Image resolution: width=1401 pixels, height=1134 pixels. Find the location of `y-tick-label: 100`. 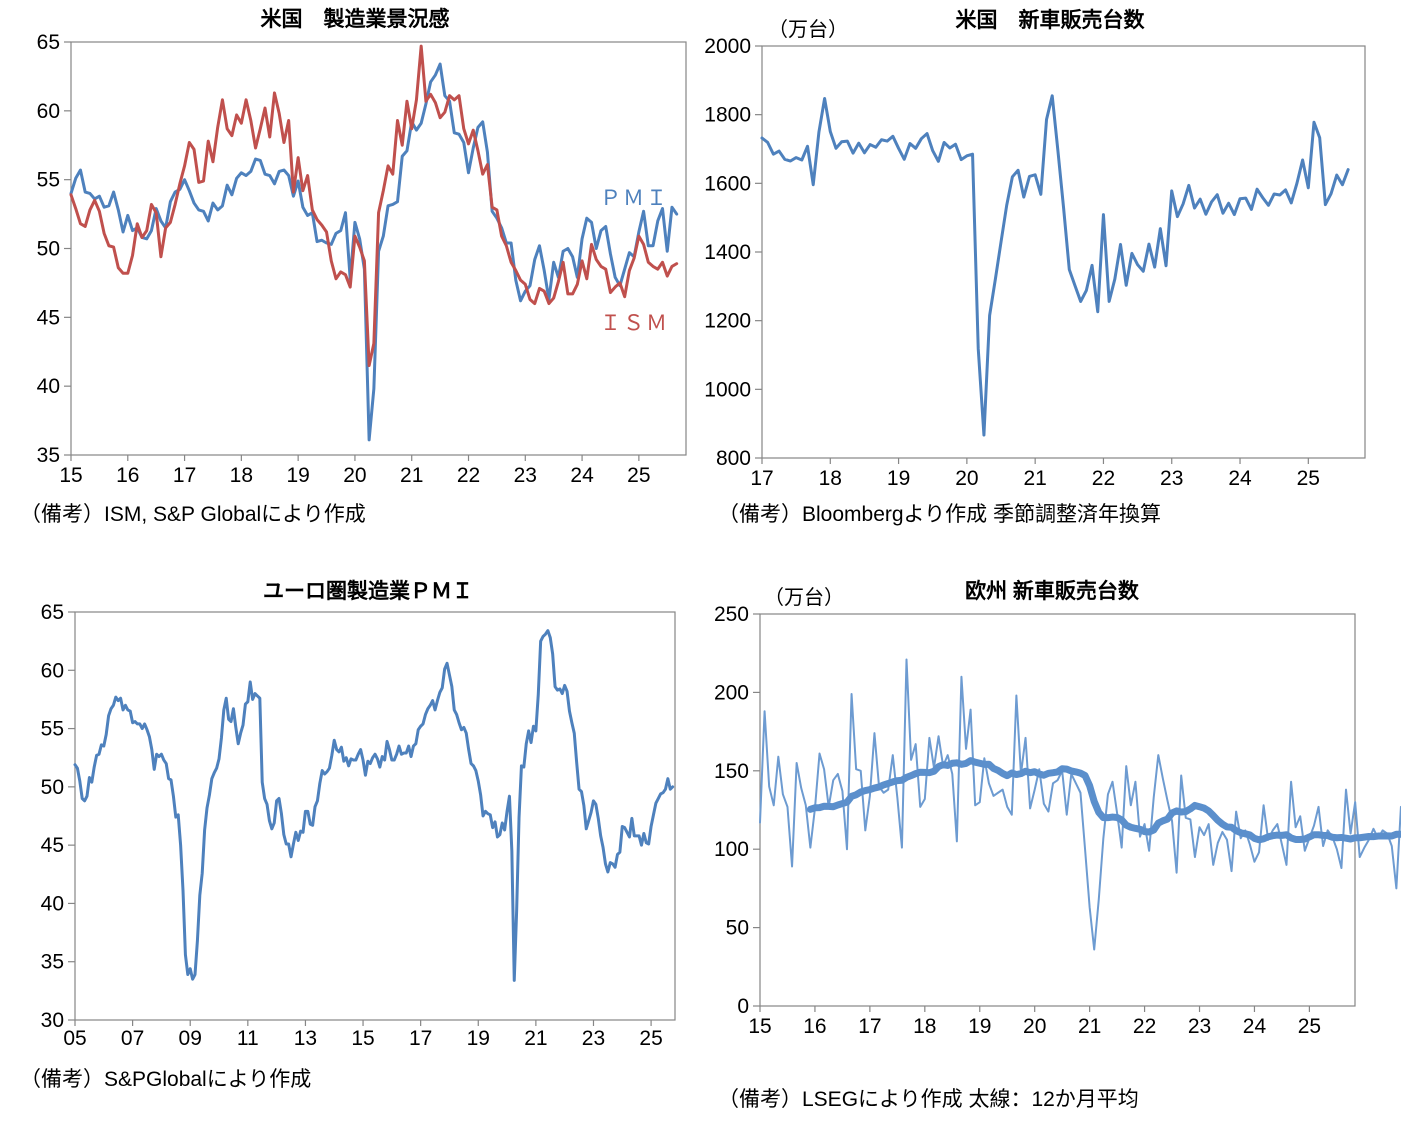

y-tick-label: 100 is located at coordinates (731, 849).